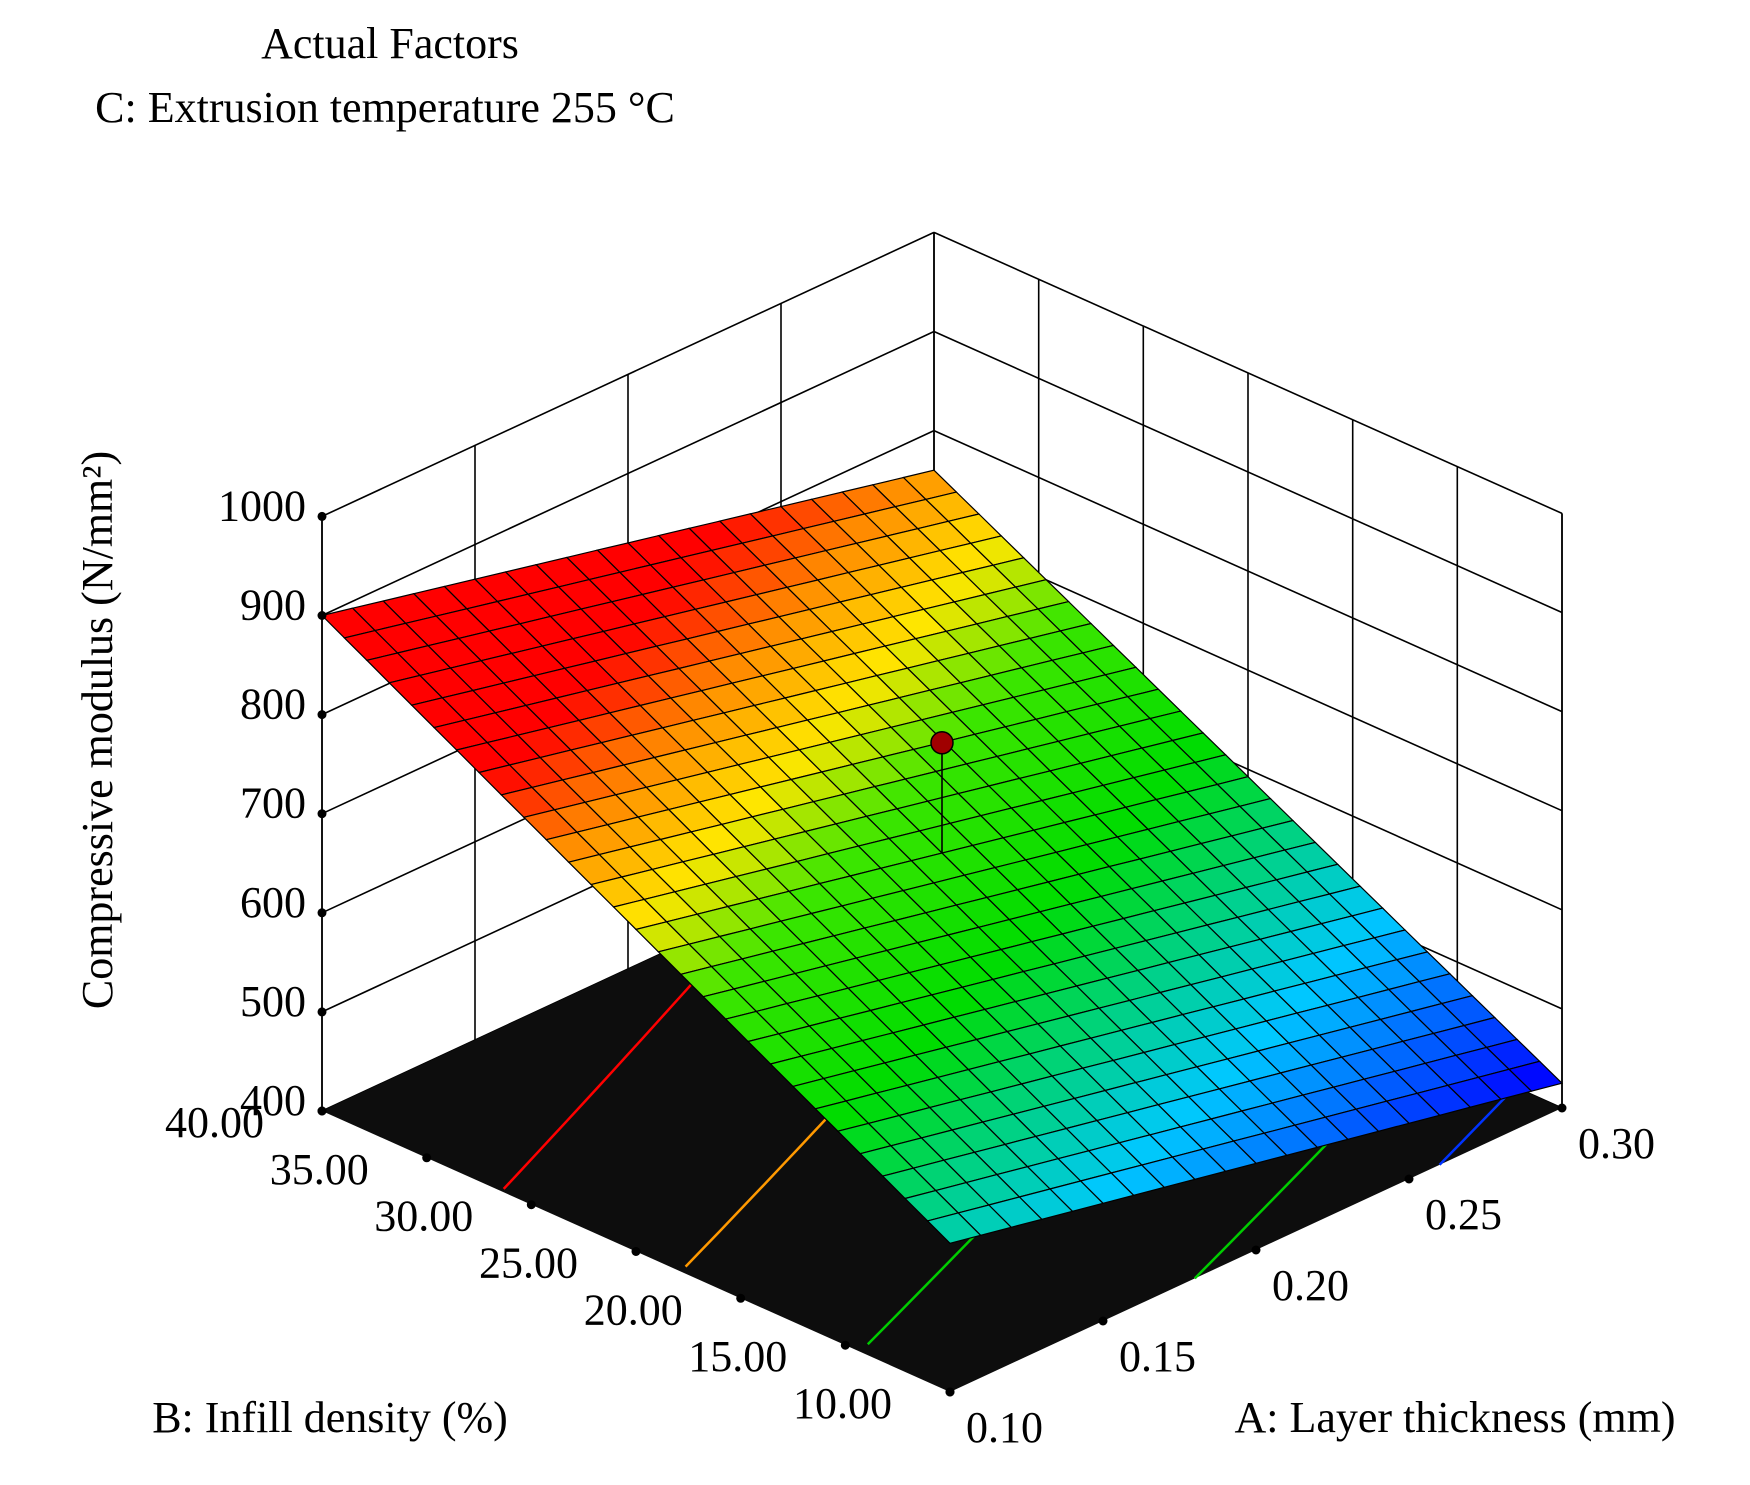  What do you see at coordinates (273, 1100) in the screenshot?
I see `z-tick-label: 400` at bounding box center [273, 1100].